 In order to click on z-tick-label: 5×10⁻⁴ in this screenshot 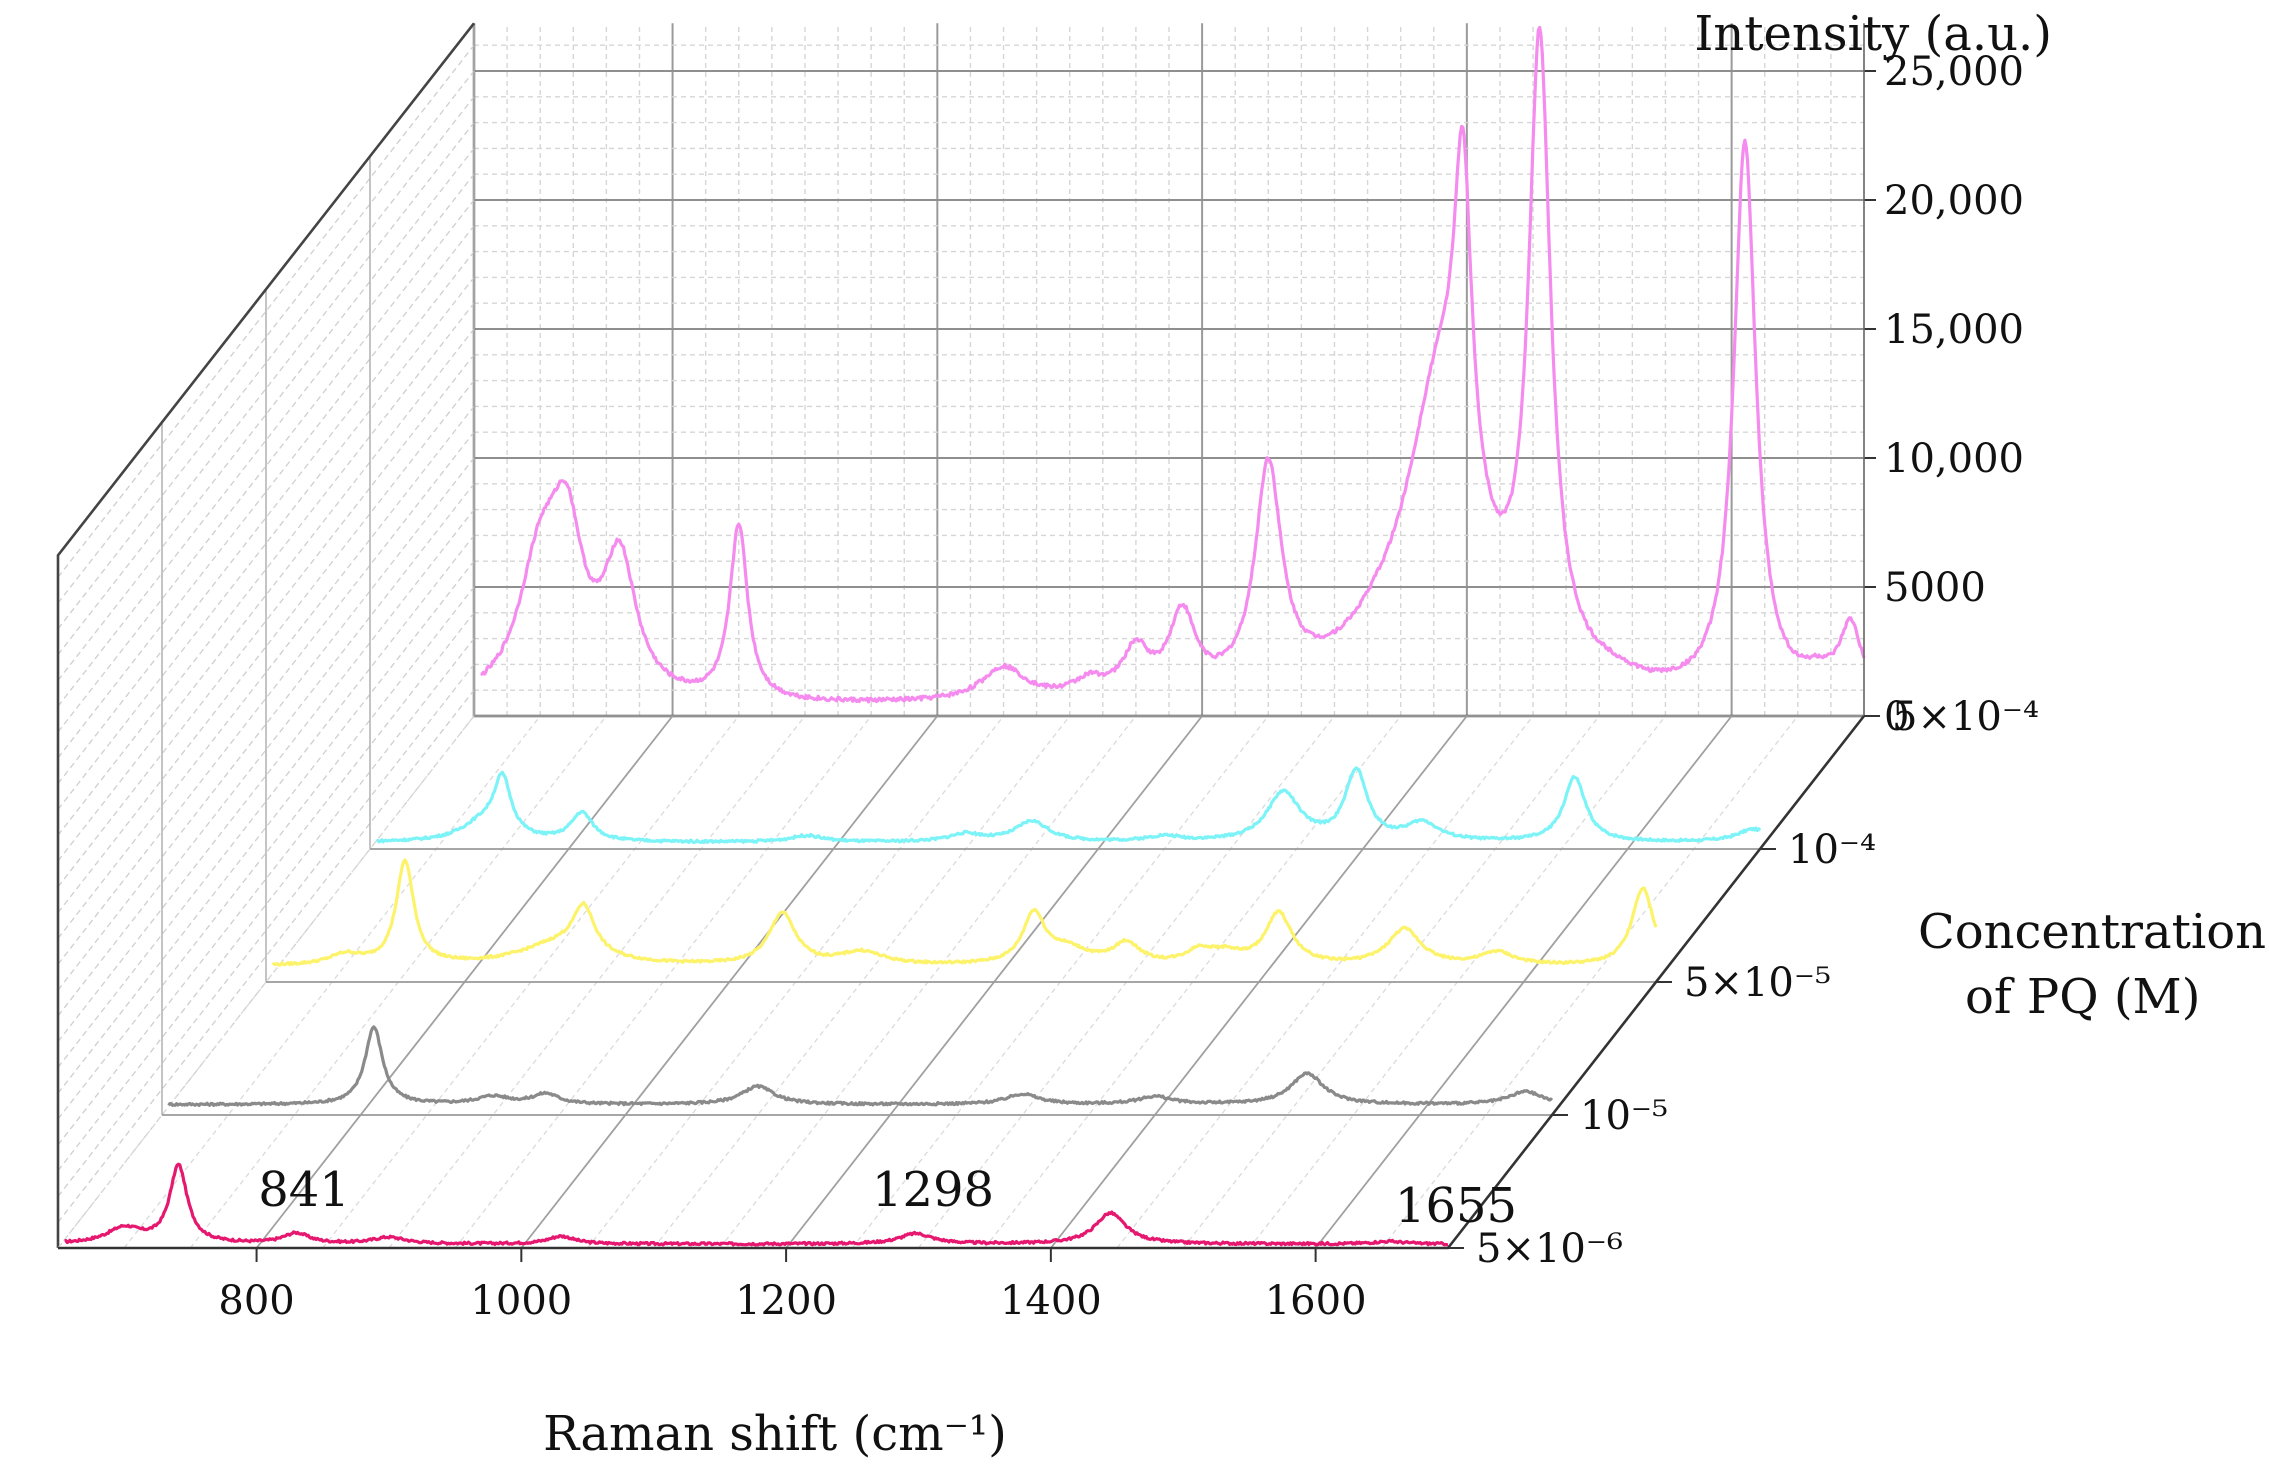, I will do `click(1965, 717)`.